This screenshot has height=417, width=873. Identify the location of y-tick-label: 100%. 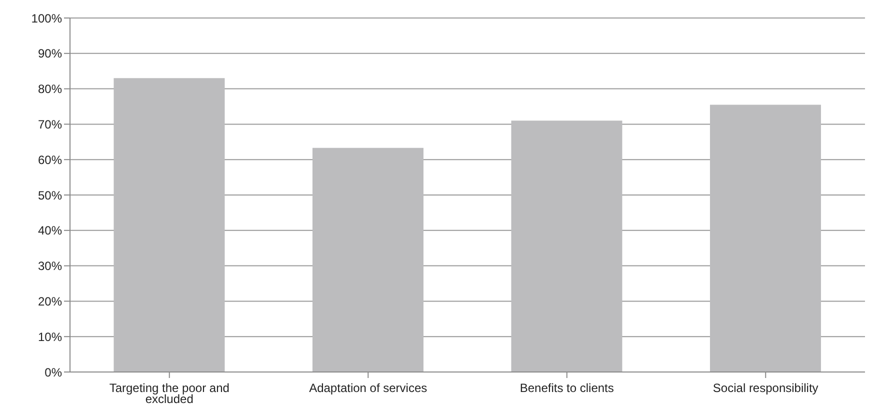
(46, 18).